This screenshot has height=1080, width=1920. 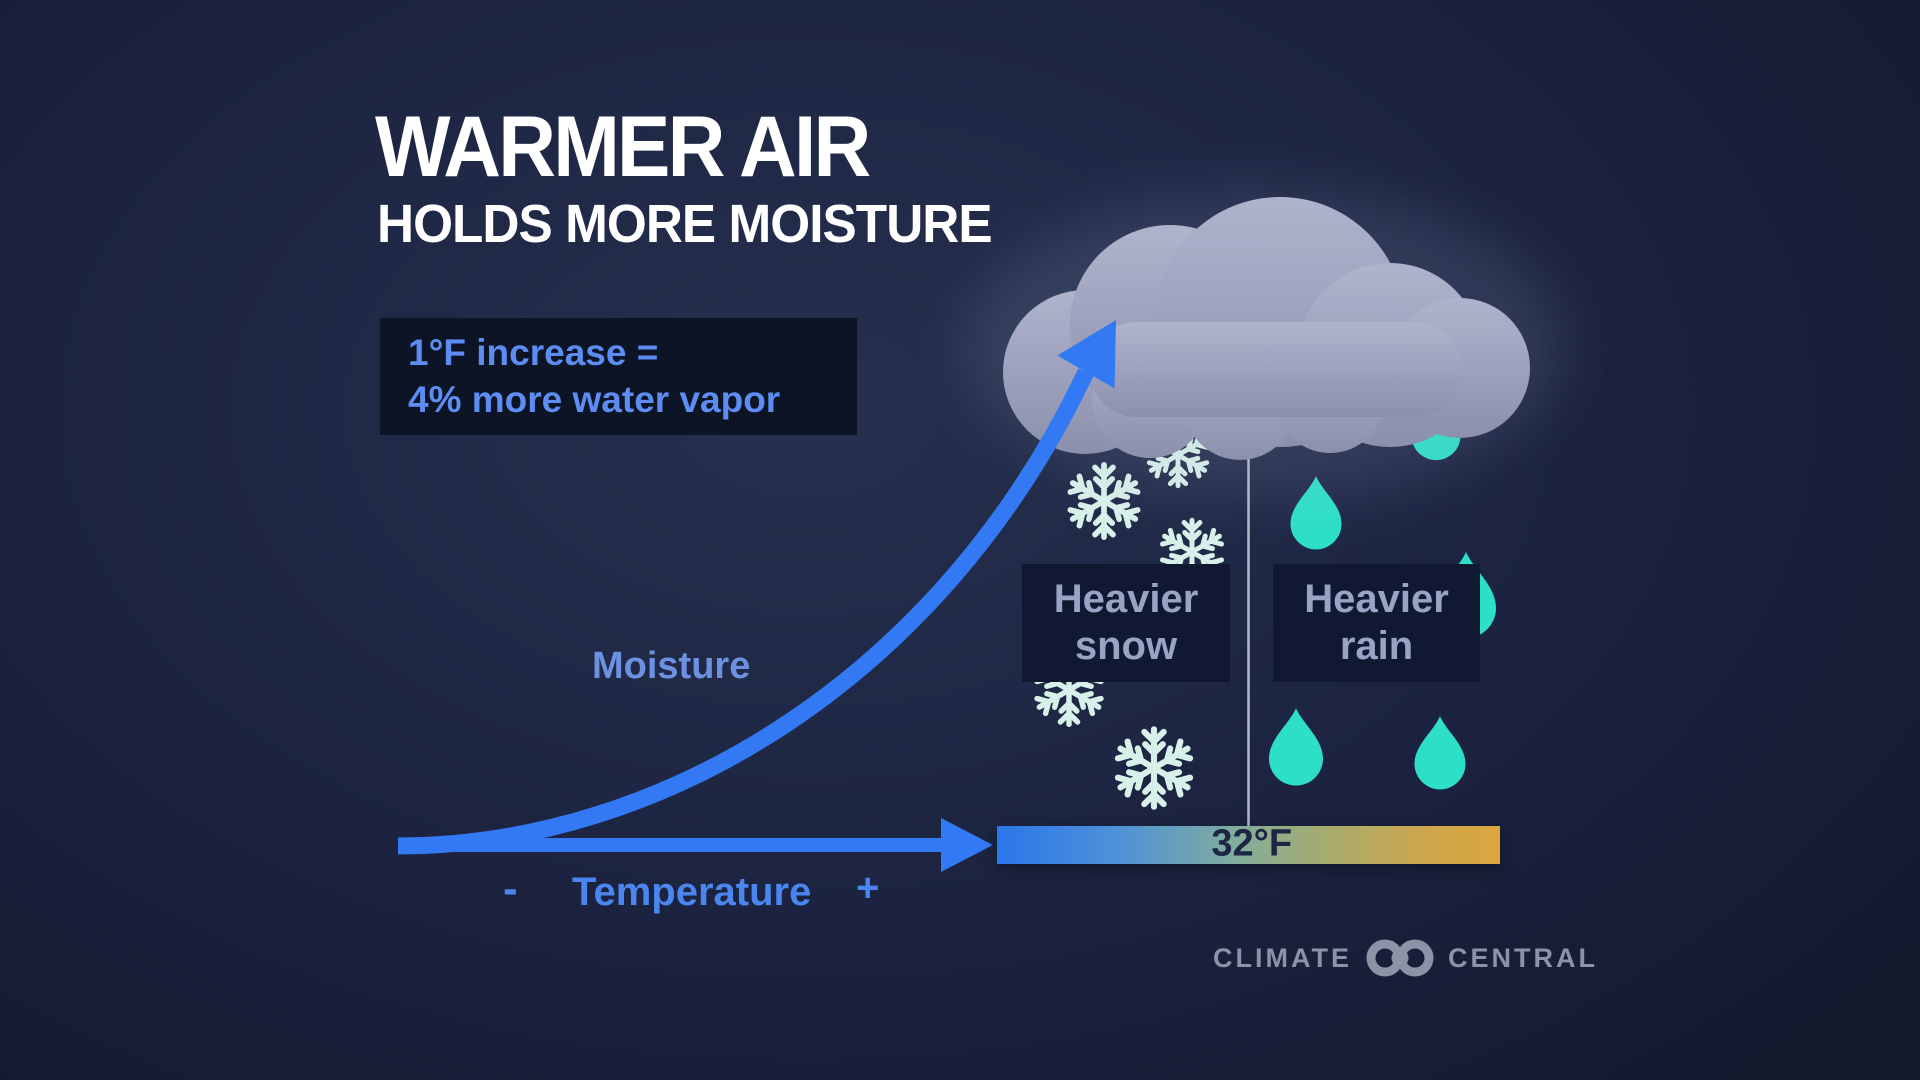 What do you see at coordinates (692, 892) in the screenshot?
I see `temperature-axis-label: Temperature` at bounding box center [692, 892].